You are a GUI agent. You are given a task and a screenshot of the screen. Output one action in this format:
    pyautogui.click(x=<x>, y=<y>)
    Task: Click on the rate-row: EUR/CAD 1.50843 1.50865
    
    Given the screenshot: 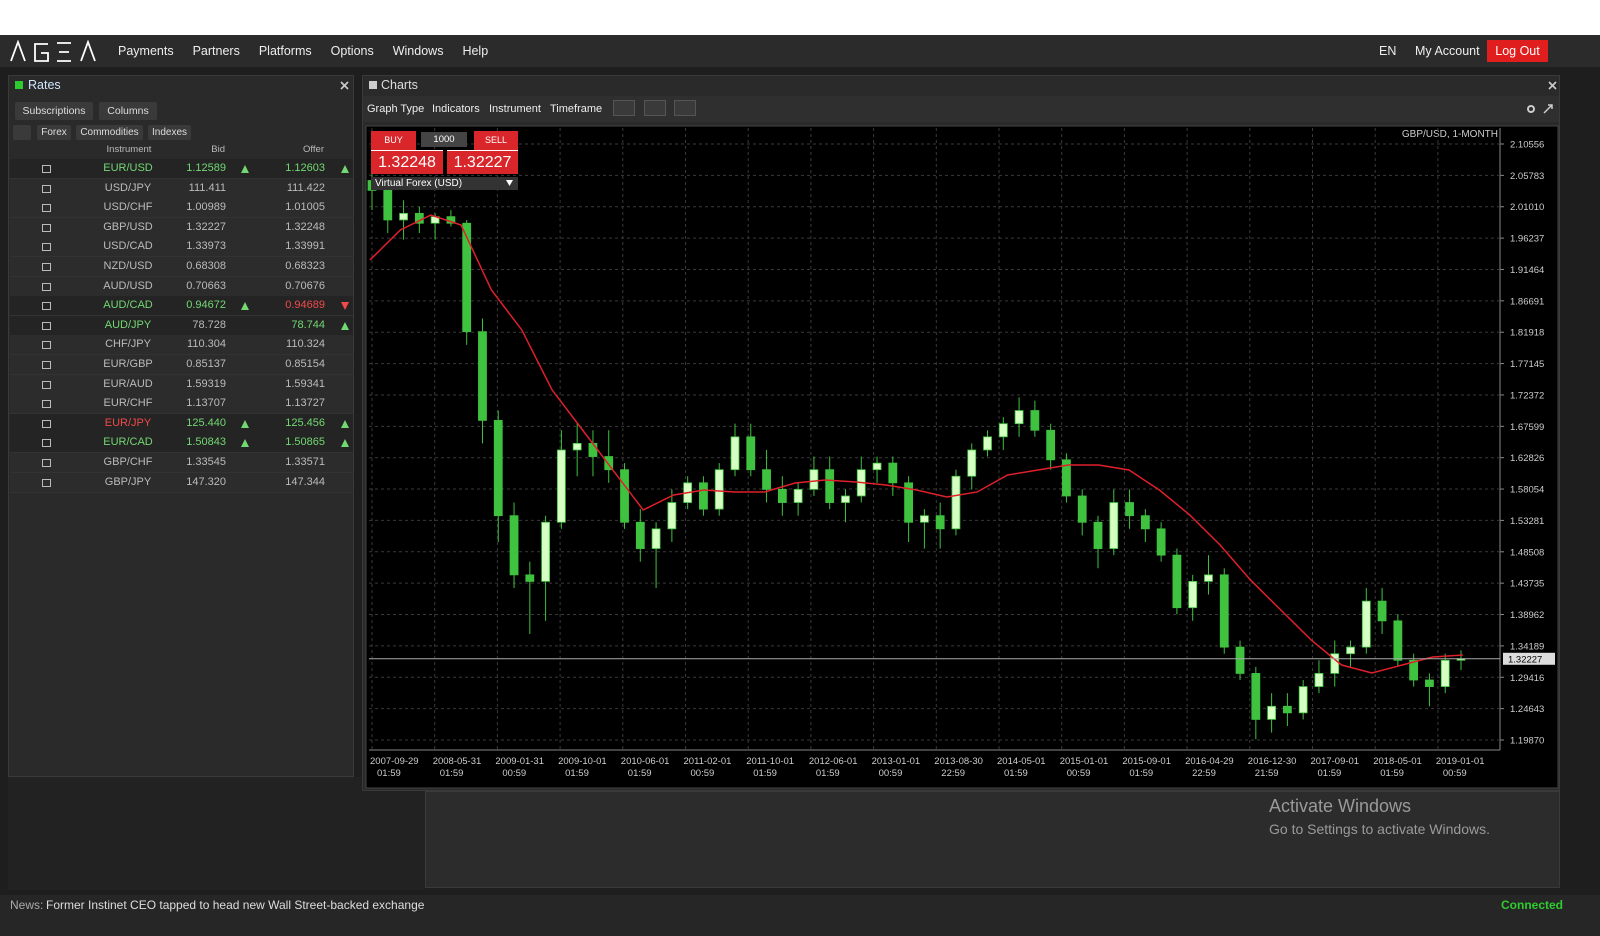 What is the action you would take?
    pyautogui.click(x=181, y=443)
    